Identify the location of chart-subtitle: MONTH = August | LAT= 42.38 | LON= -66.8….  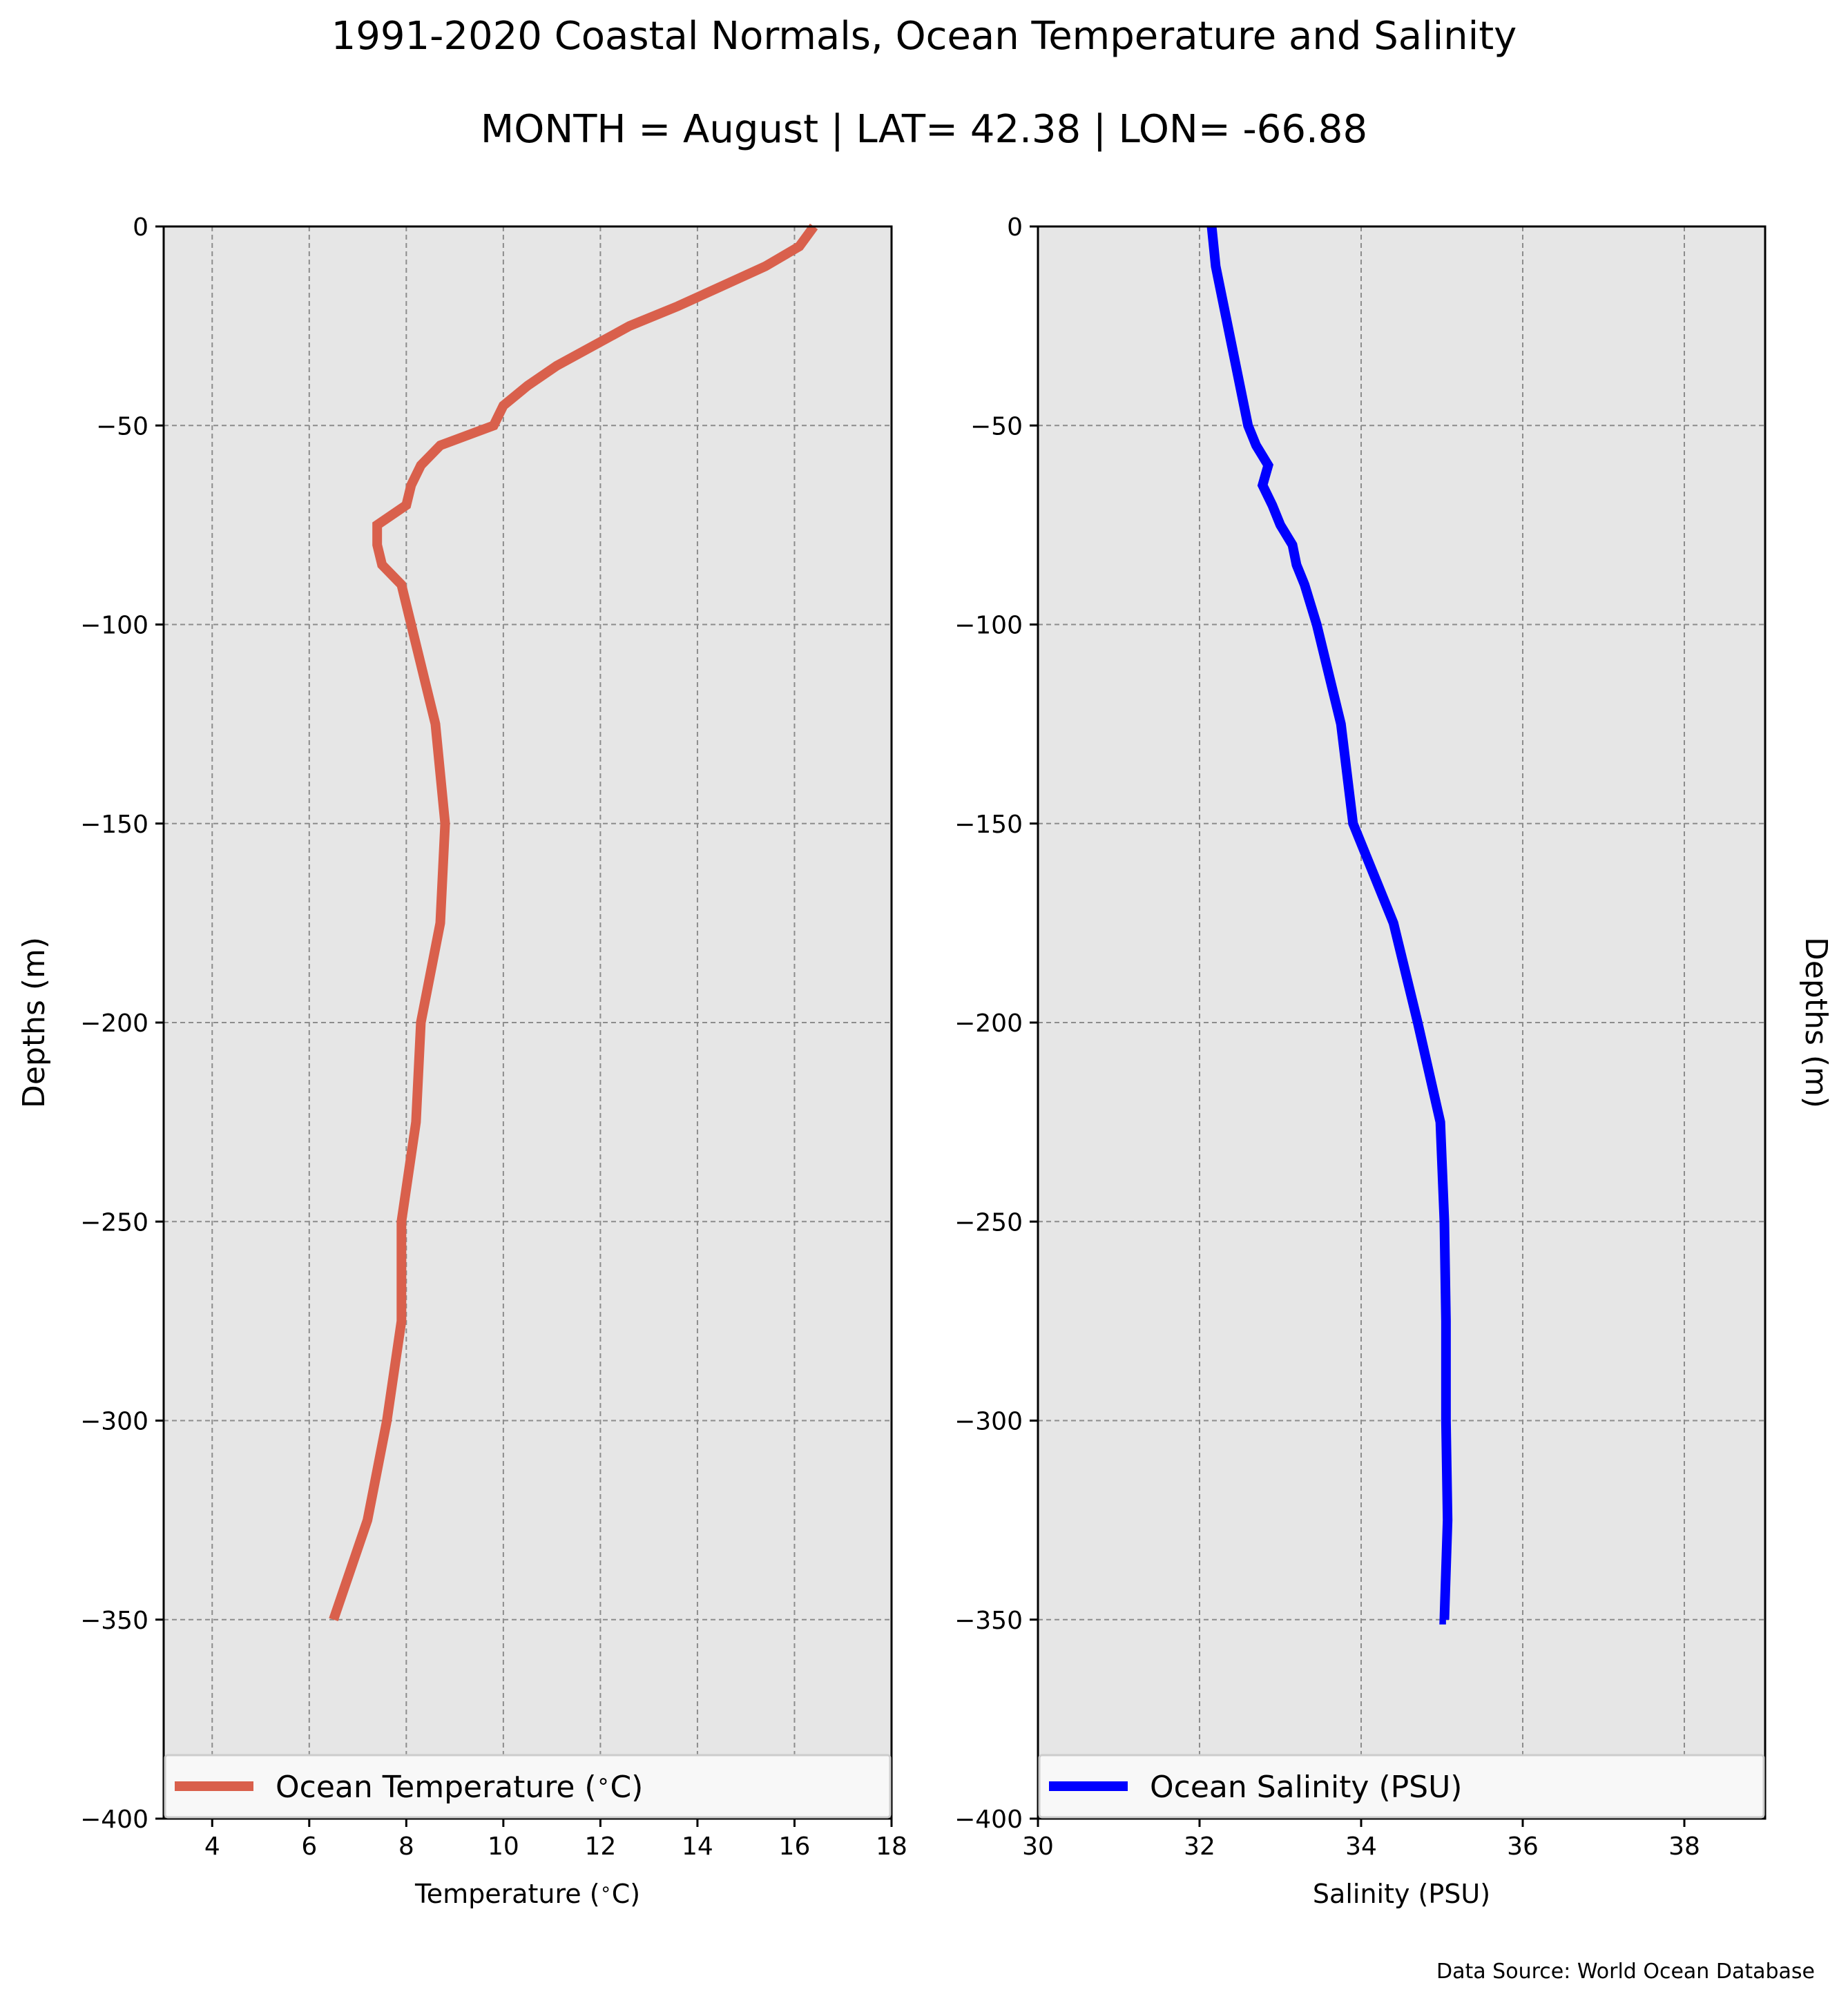
(924, 129).